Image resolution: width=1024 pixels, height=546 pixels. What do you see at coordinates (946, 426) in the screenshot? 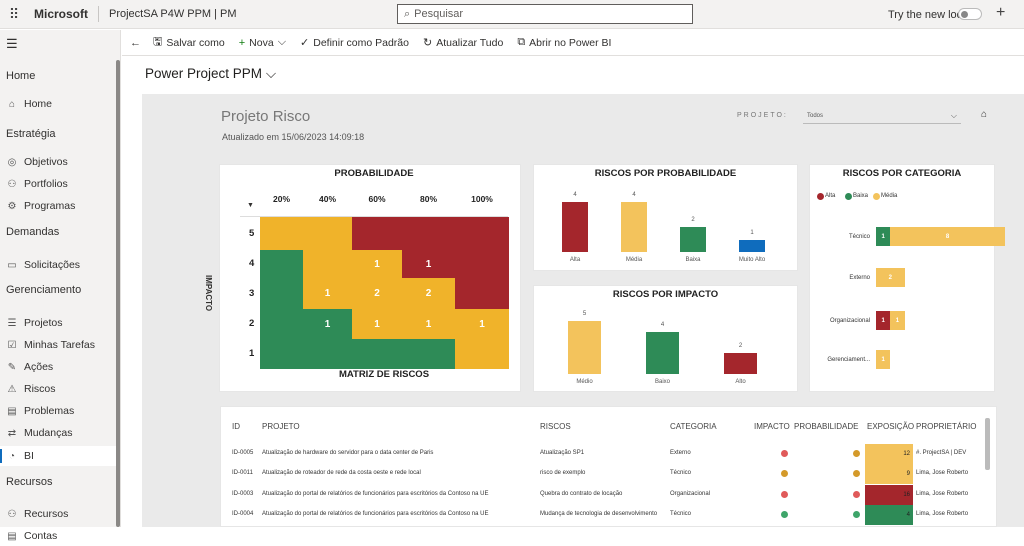
I see `table-header: PROPRIETÁRIO` at bounding box center [946, 426].